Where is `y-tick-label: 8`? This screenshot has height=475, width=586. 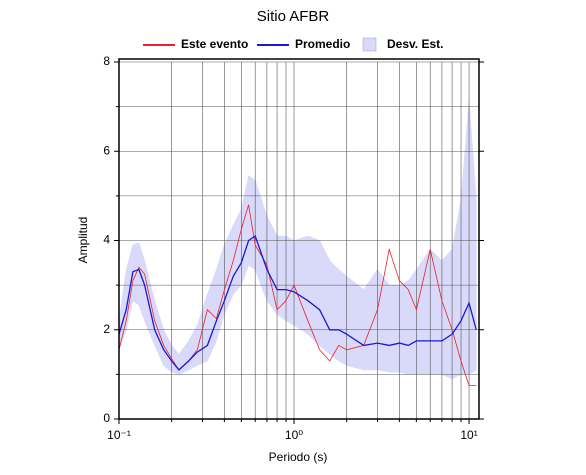
y-tick-label: 8 is located at coordinates (106, 61).